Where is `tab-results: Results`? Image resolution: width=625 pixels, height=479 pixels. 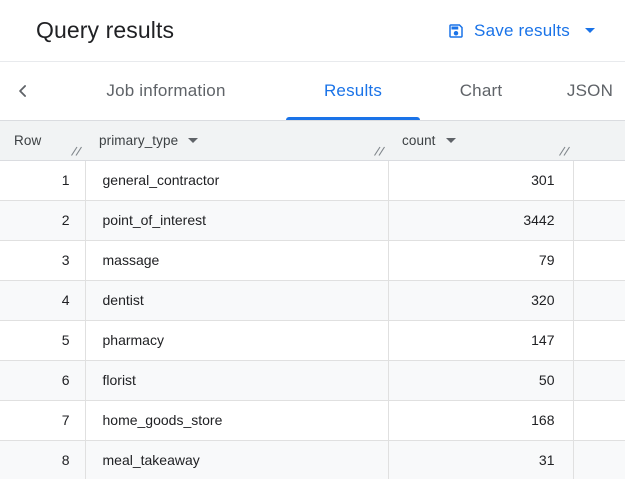 tab-results: Results is located at coordinates (353, 91).